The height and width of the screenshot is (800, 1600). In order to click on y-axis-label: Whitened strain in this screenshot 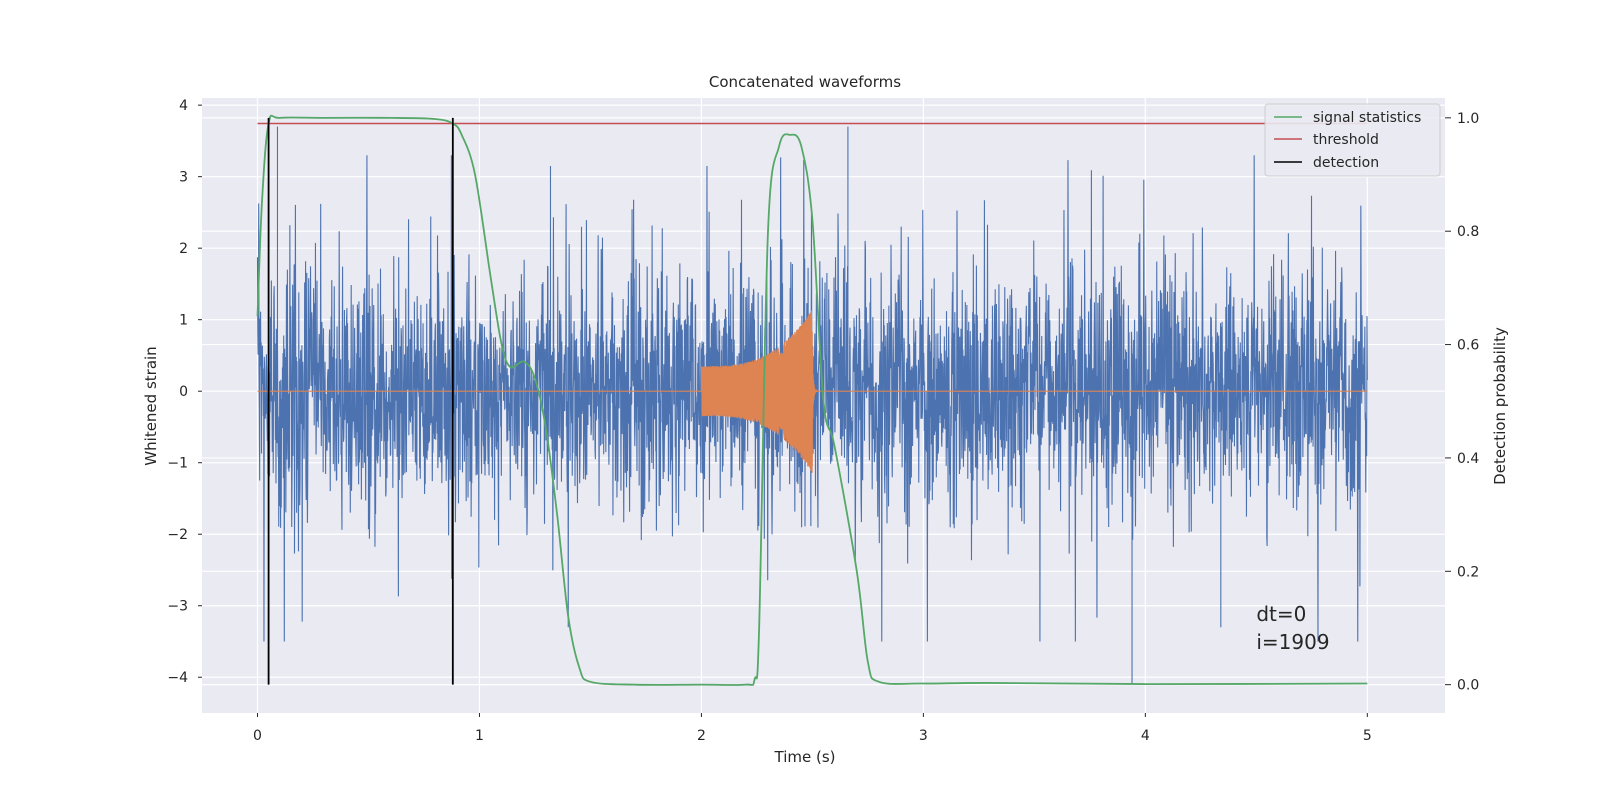, I will do `click(151, 405)`.